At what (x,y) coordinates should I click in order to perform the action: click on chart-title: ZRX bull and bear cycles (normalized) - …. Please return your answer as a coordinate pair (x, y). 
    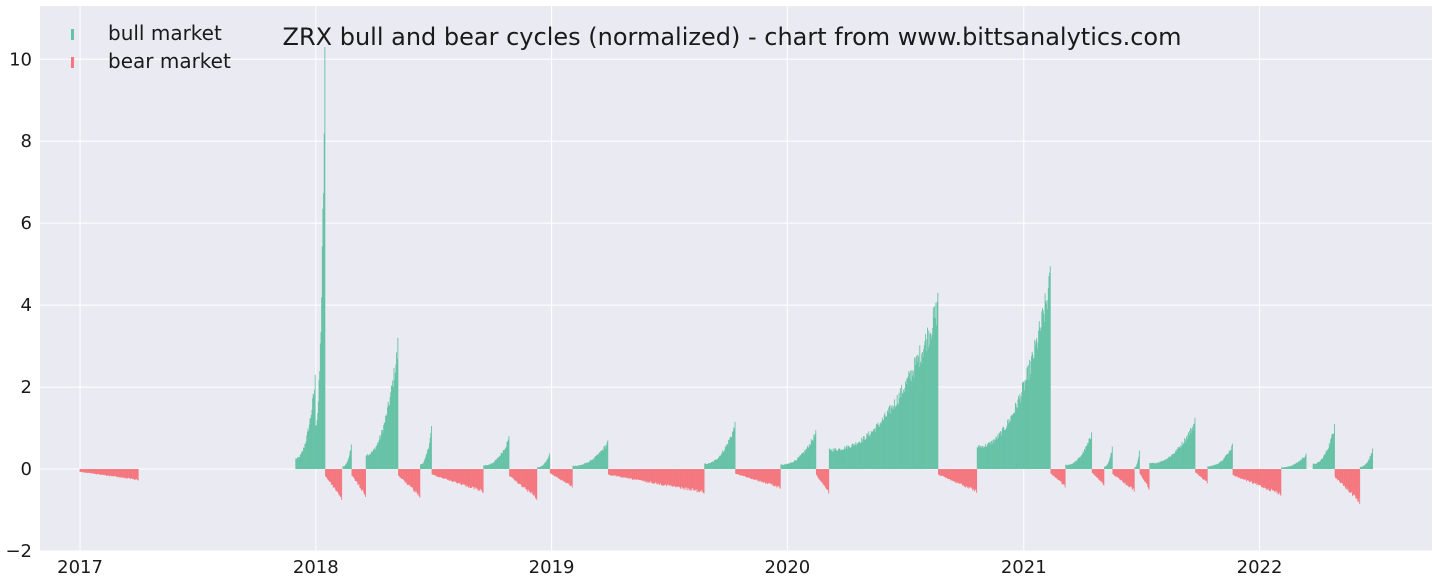
    Looking at the image, I should click on (732, 37).